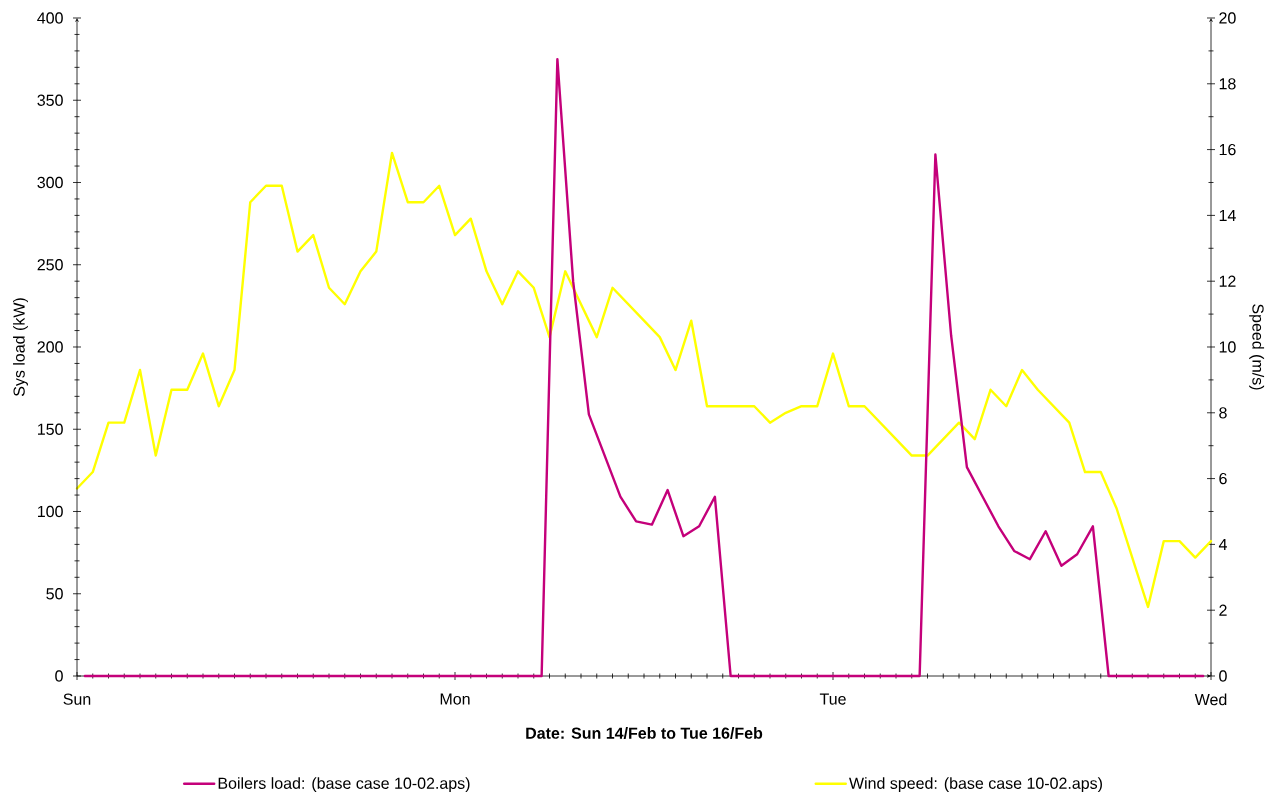  Describe the element at coordinates (50, 182) in the screenshot. I see `y-tick-label: 300` at that location.